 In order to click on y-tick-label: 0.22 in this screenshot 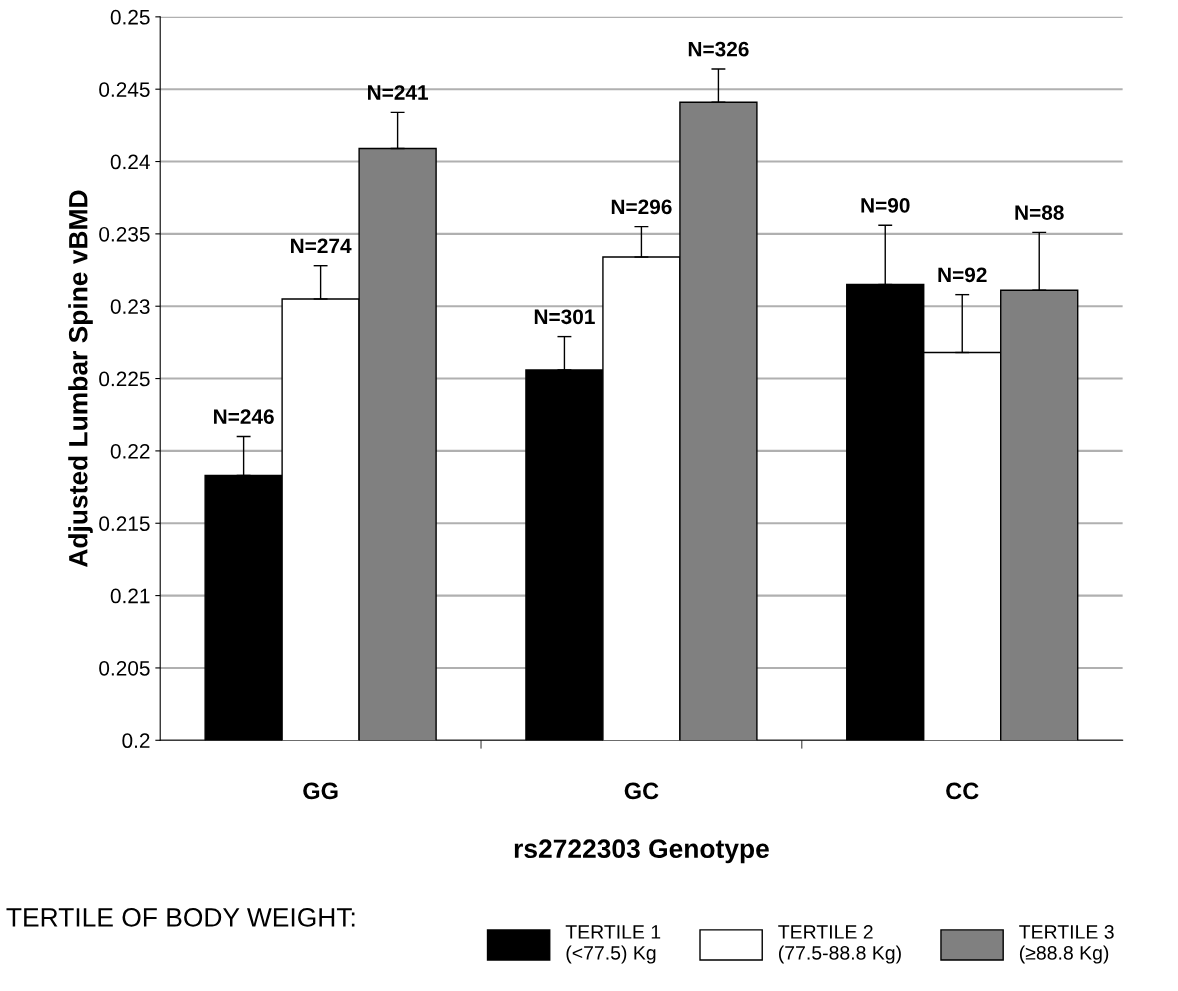, I will do `click(130, 451)`.